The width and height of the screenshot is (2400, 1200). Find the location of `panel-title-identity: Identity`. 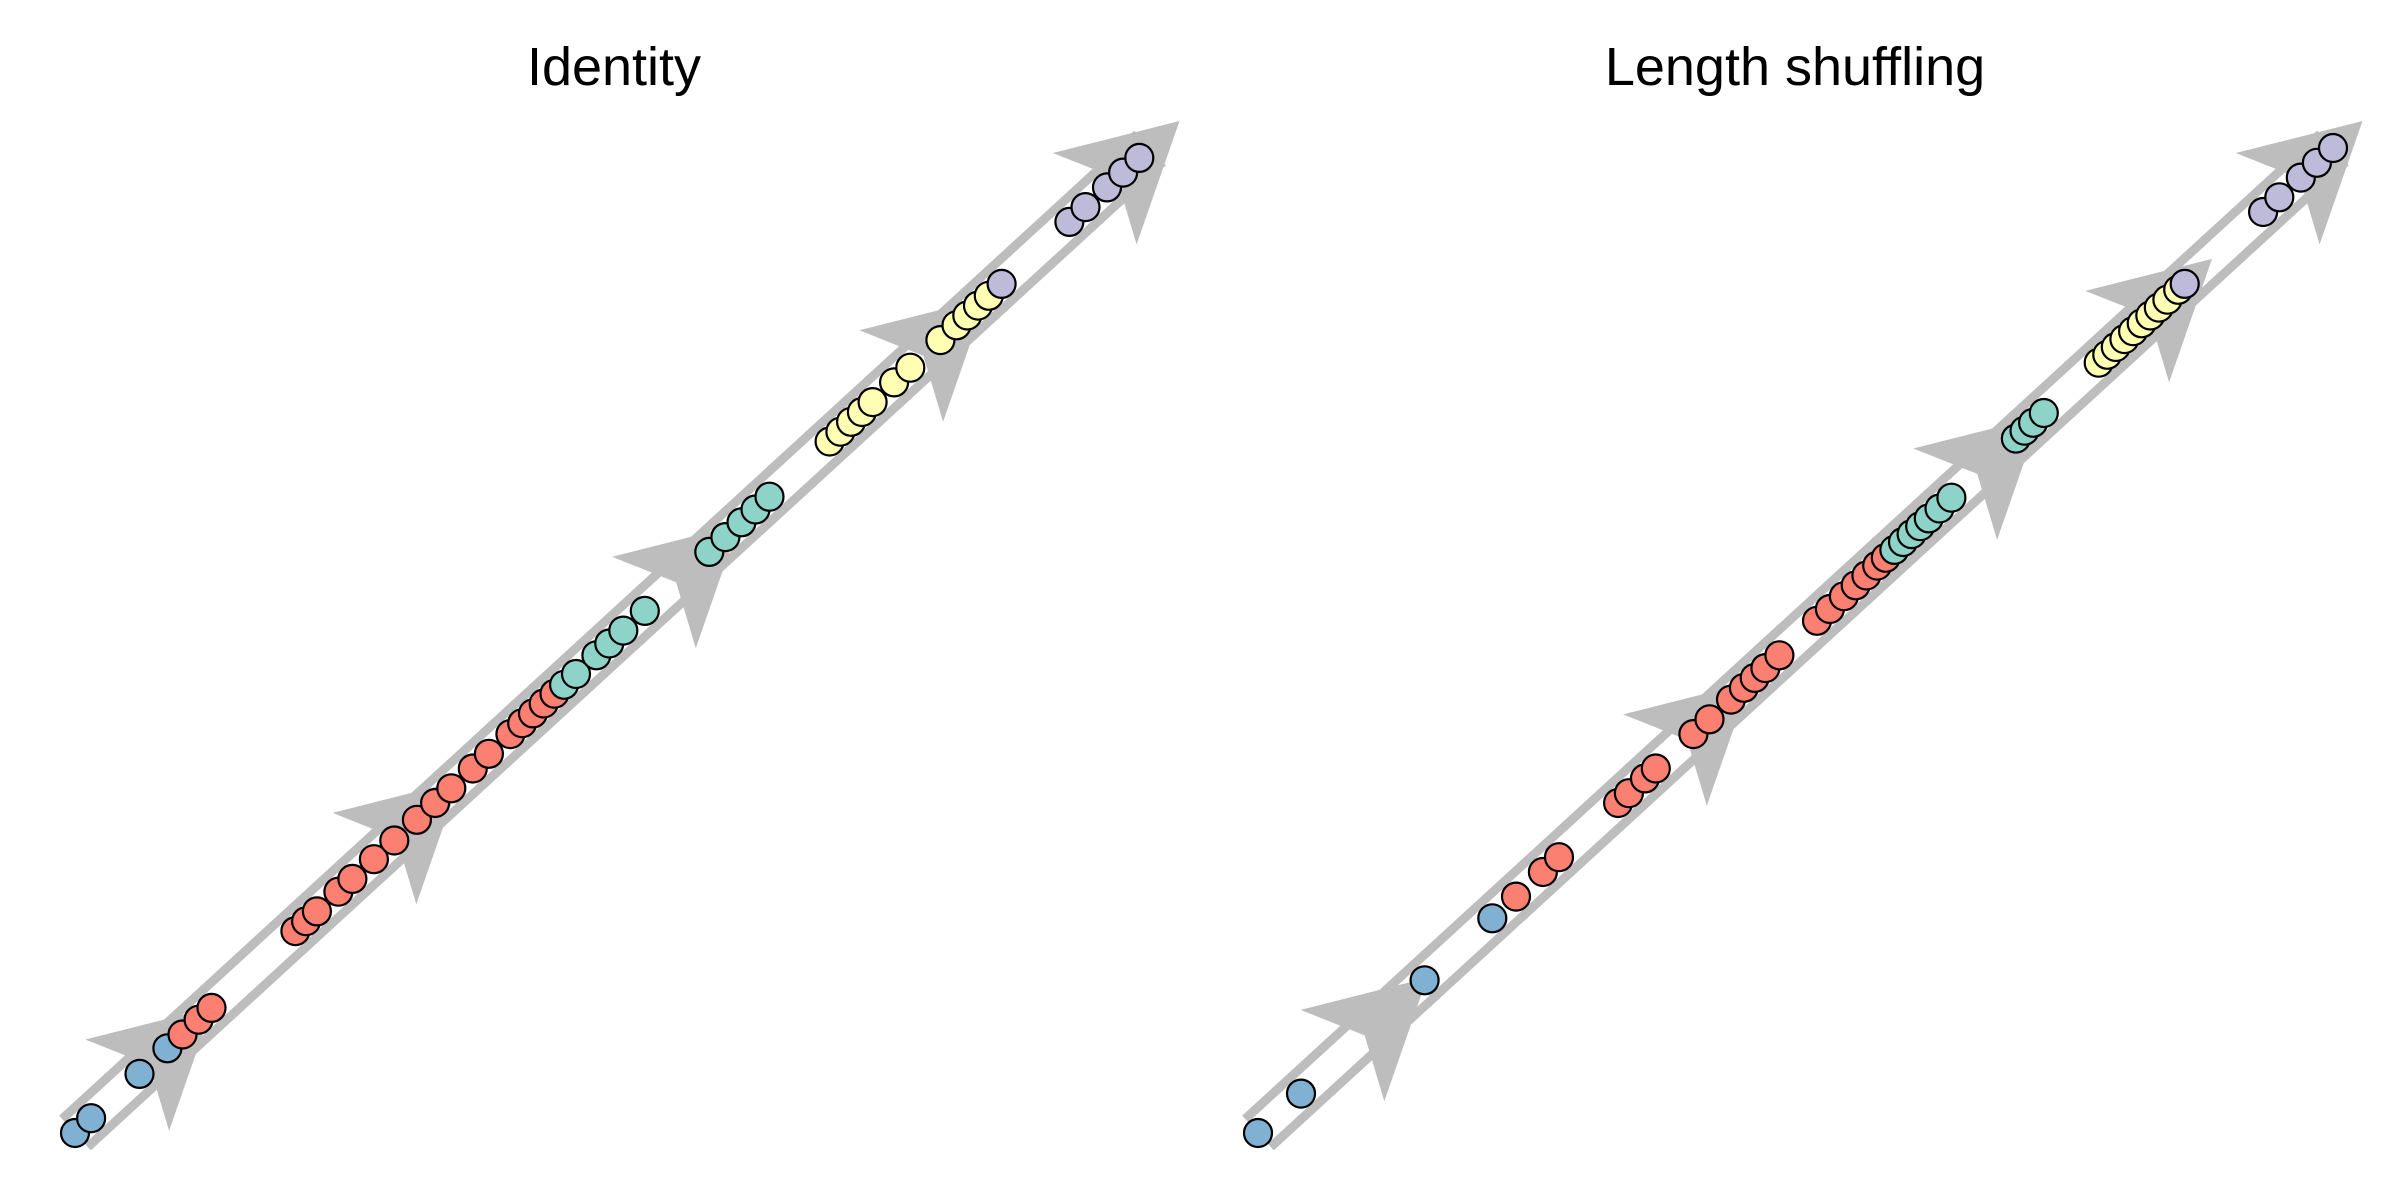

panel-title-identity: Identity is located at coordinates (614, 67).